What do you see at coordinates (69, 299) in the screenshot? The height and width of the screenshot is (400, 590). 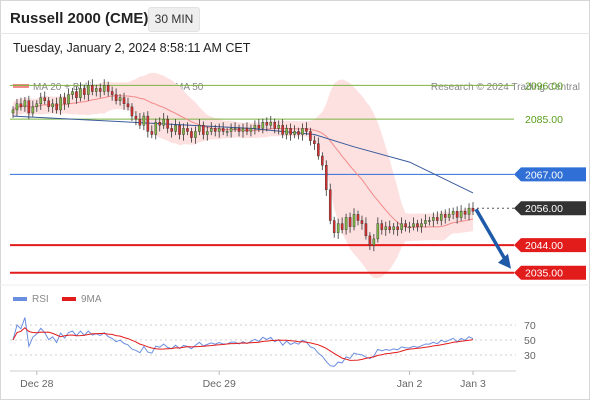 I see `rsi-ma-legend-swatch` at bounding box center [69, 299].